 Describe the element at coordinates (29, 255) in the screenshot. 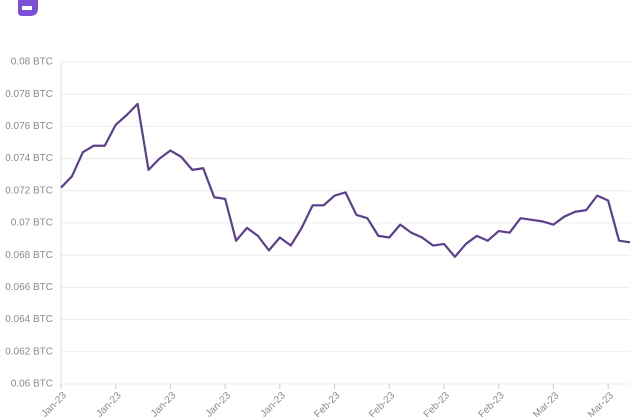

I see `y-tick-label: 0.068 BTC` at that location.